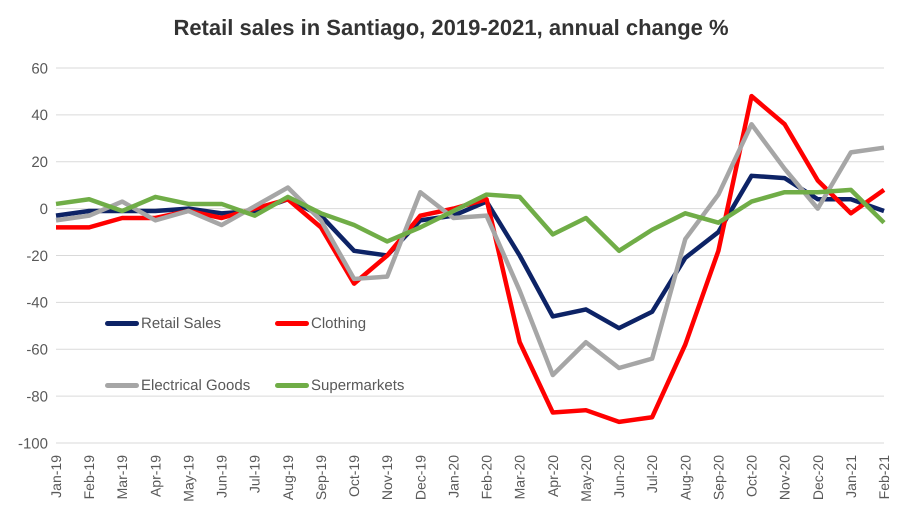 The height and width of the screenshot is (510, 902). I want to click on legend-label: Clothing, so click(338, 323).